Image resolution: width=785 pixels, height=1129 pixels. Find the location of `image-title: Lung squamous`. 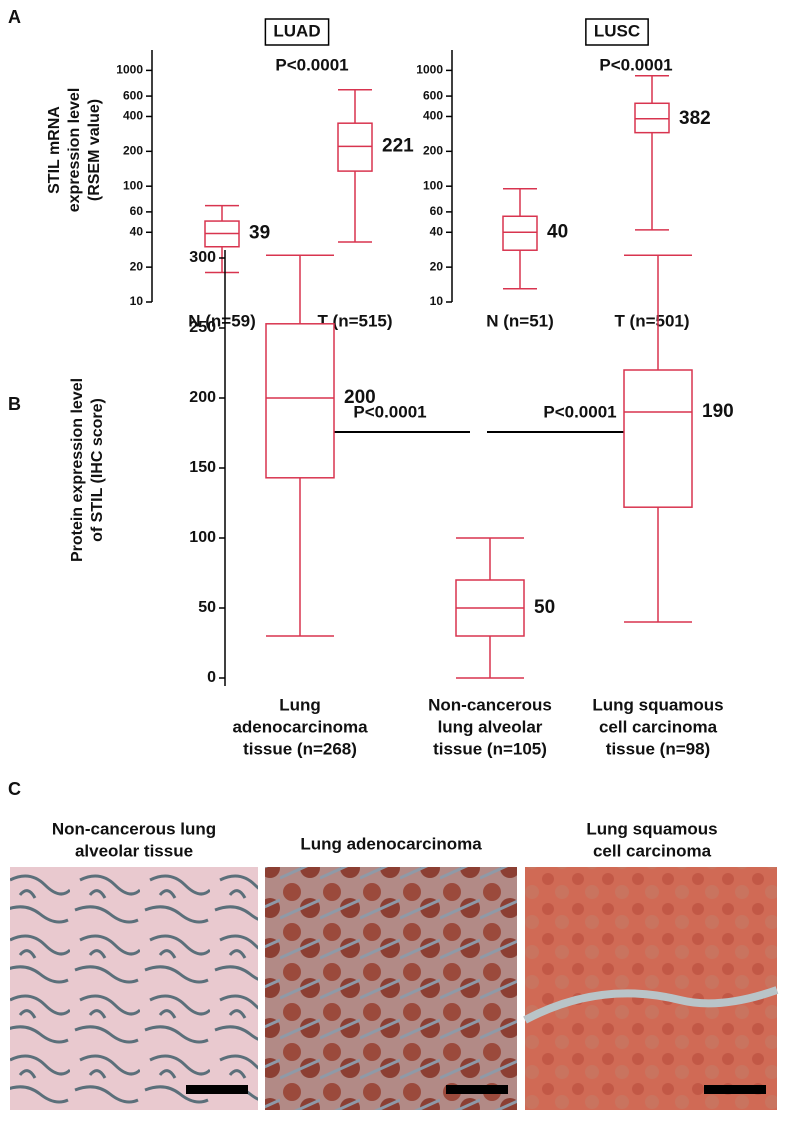

image-title: Lung squamous is located at coordinates (651, 828).